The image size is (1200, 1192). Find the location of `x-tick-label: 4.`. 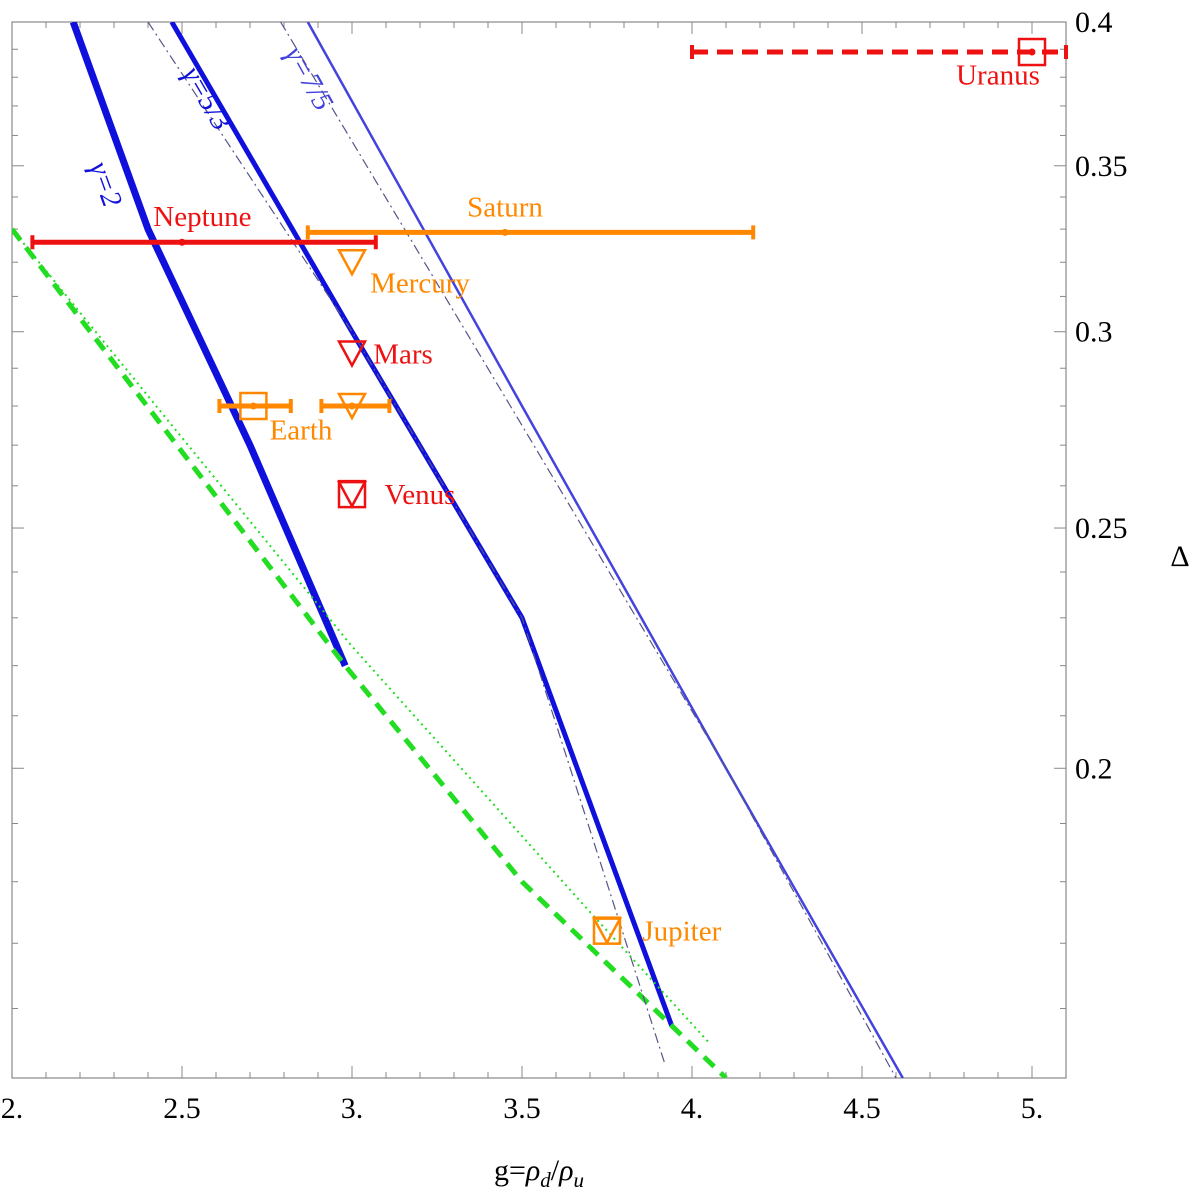

x-tick-label: 4. is located at coordinates (692, 1108).